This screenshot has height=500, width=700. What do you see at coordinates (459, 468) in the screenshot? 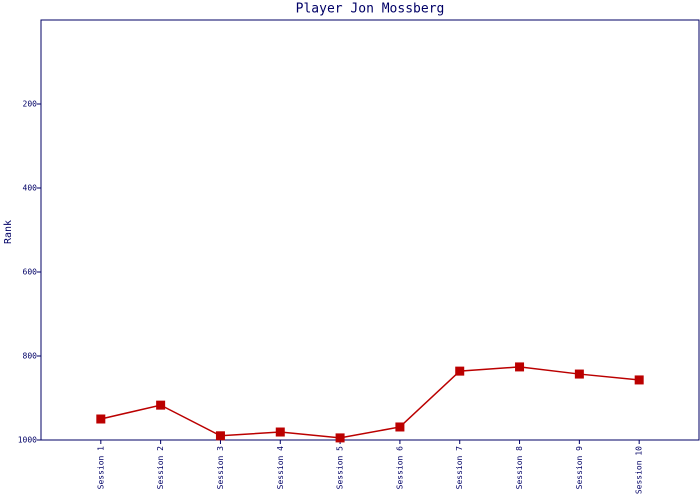
I see `x-tick-label: Session 7` at bounding box center [459, 468].